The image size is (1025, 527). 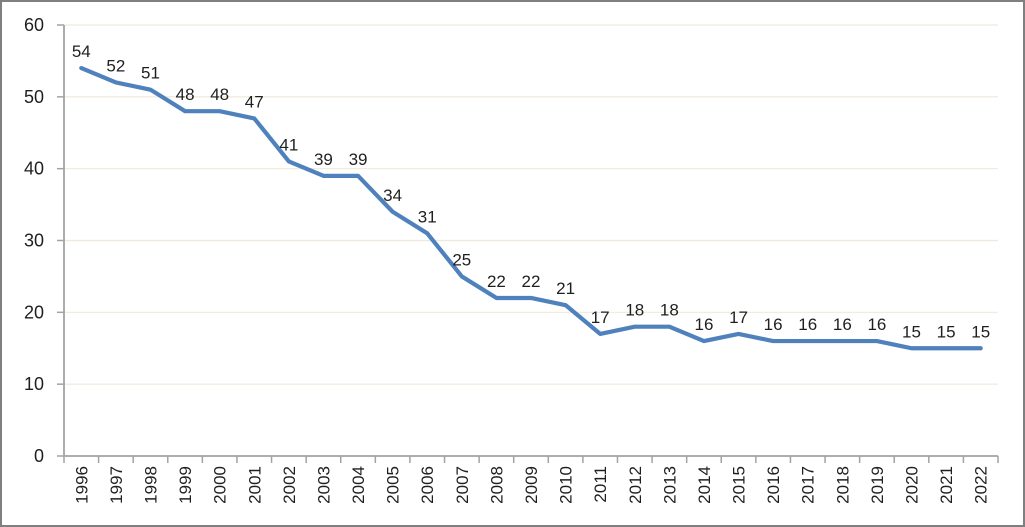 What do you see at coordinates (185, 485) in the screenshot?
I see `x-tick-label: 1999` at bounding box center [185, 485].